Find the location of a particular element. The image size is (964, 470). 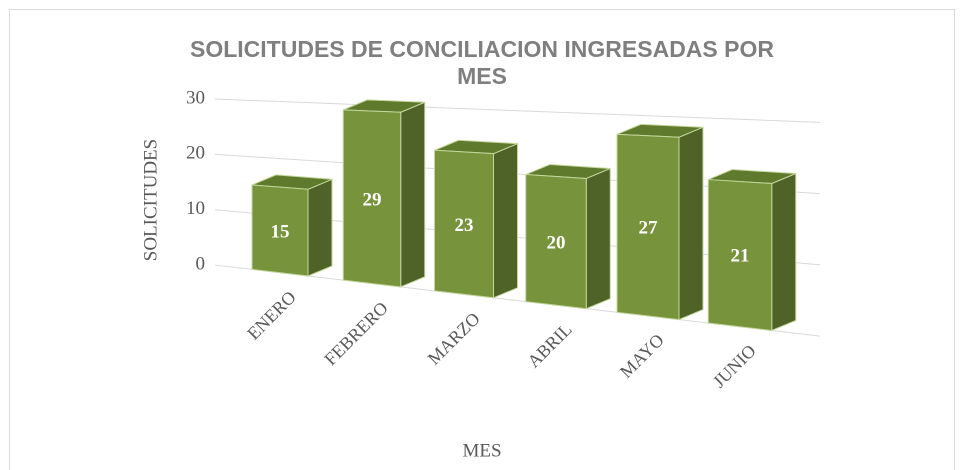

y-tick-label: 0 is located at coordinates (201, 263).